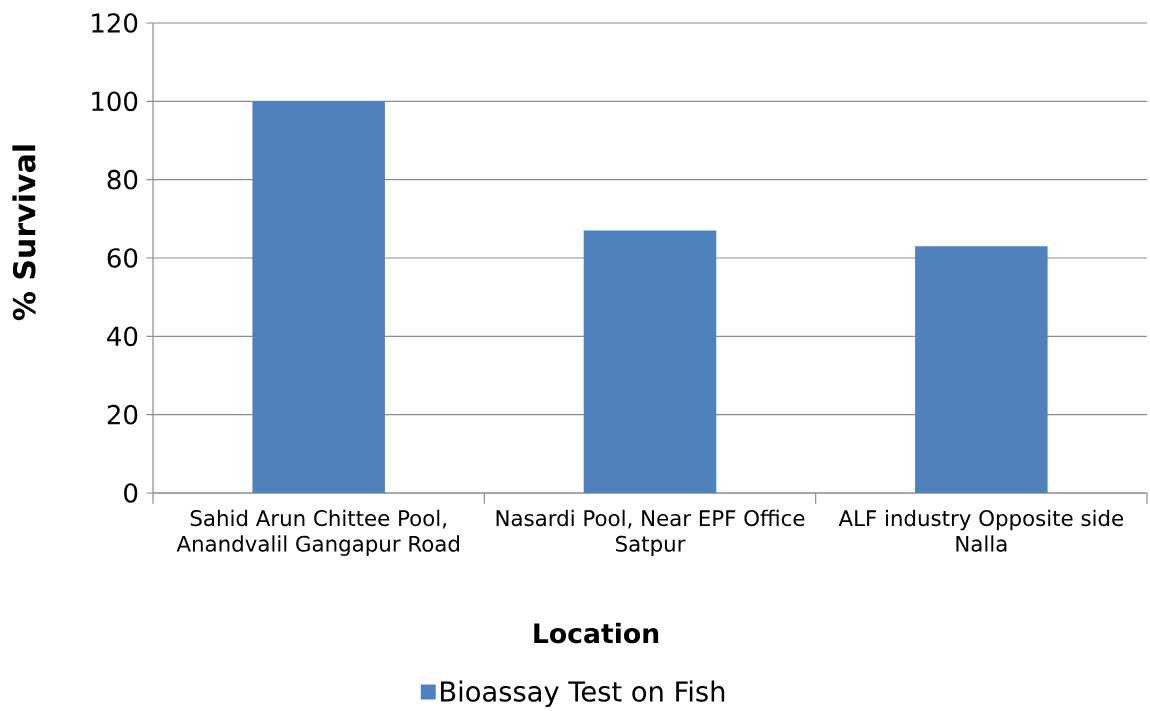  I want to click on y-tick-label: 60, so click(122, 258).